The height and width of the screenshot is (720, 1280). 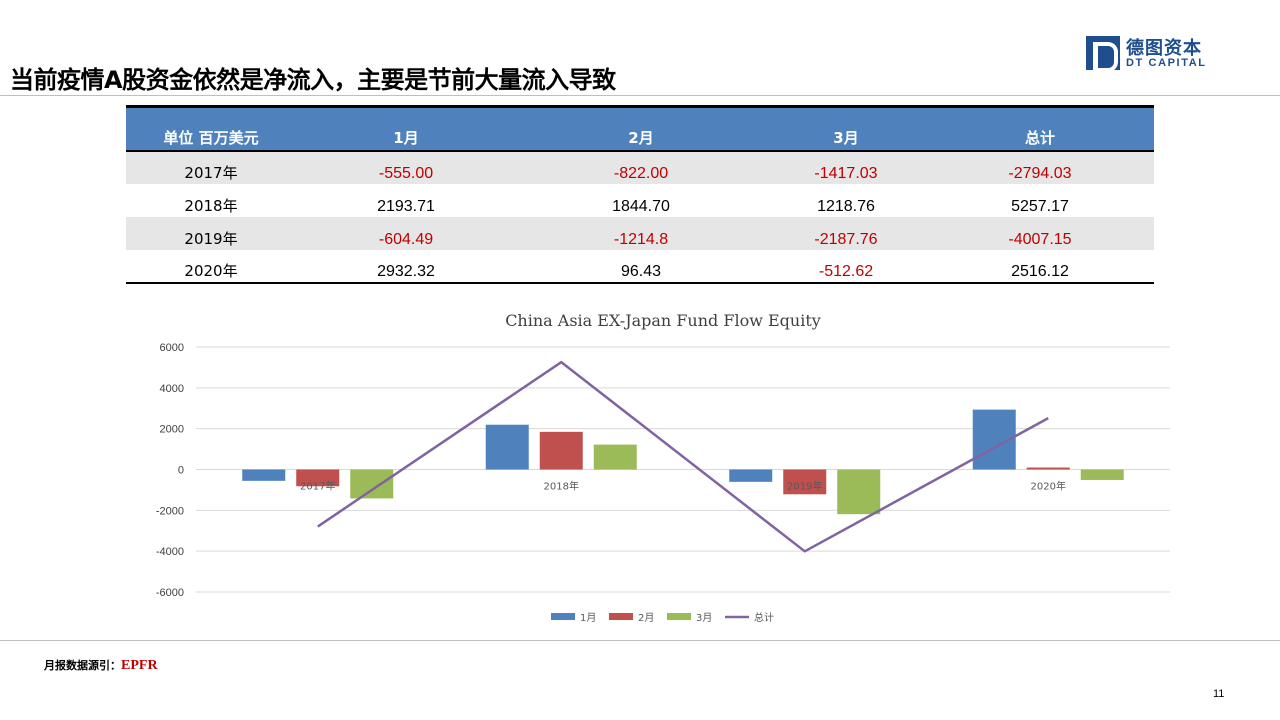 I want to click on cell-total: -2794.03, so click(x=1040, y=167).